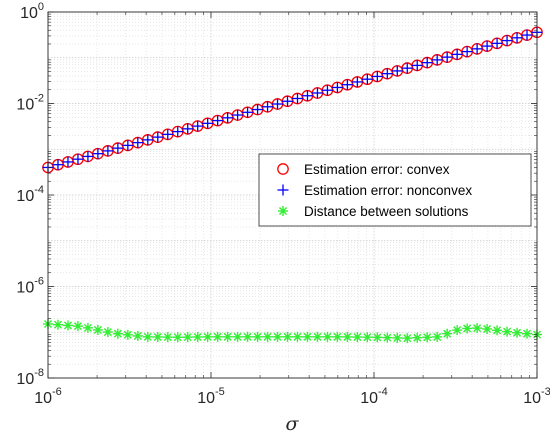  I want to click on legend-label: Distance between solutions, so click(386, 211).